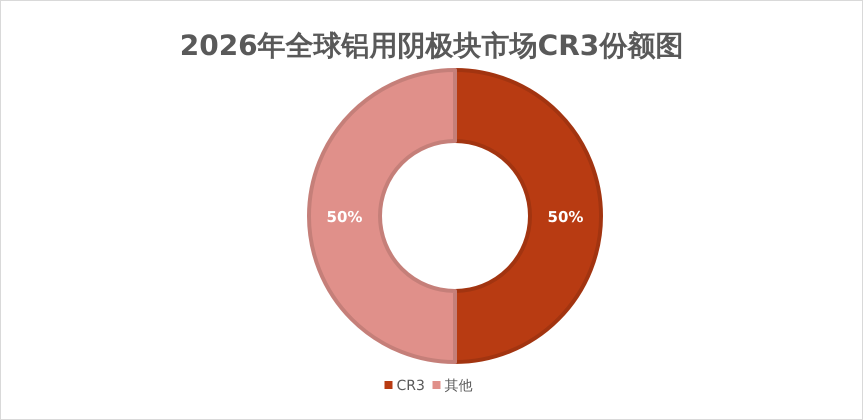  I want to click on chart-title: 2026年全球铝用阴极块市场CR3份额图, so click(432, 45).